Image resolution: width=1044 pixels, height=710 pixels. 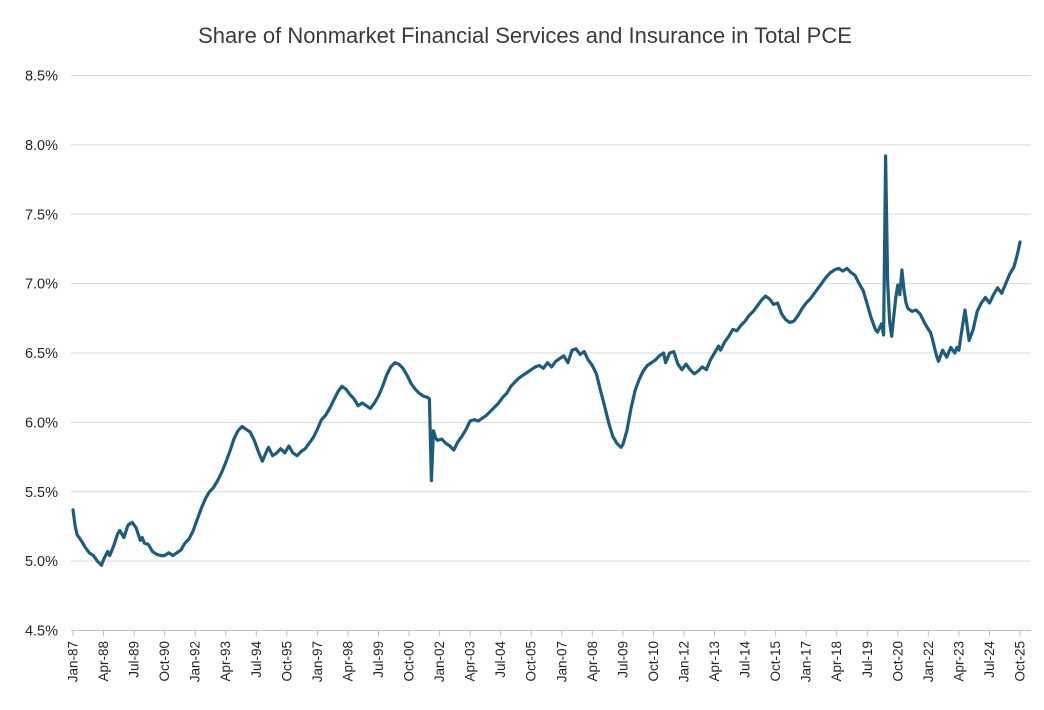 What do you see at coordinates (41, 285) in the screenshot?
I see `y-tick-label: 7.0%` at bounding box center [41, 285].